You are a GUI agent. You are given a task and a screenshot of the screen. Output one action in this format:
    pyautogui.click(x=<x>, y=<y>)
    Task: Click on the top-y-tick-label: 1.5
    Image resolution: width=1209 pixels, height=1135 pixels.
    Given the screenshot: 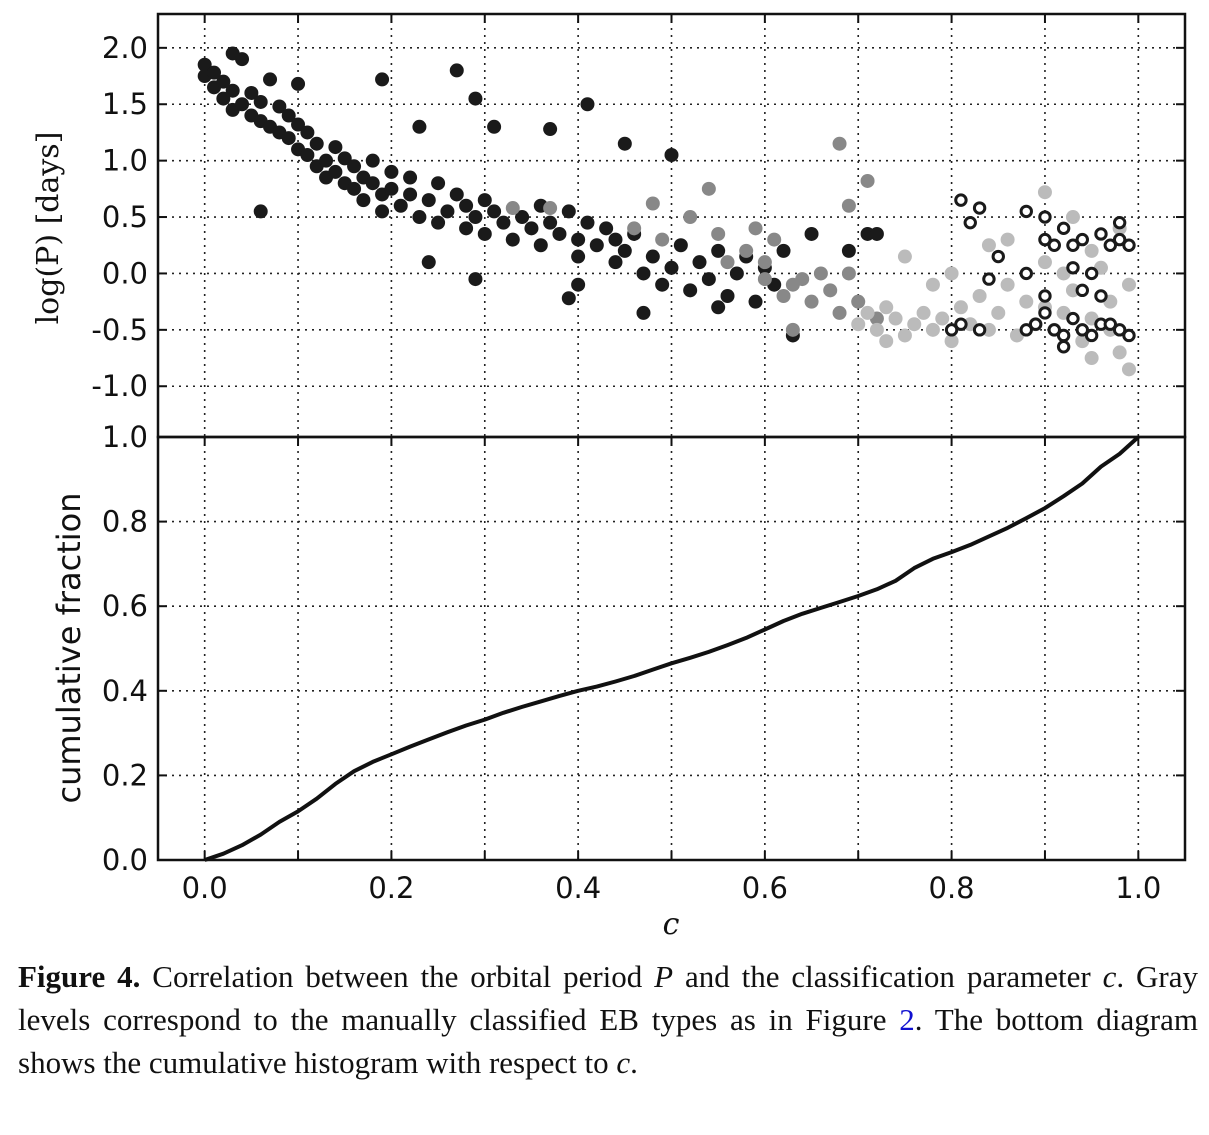 What is the action you would take?
    pyautogui.click(x=125, y=104)
    